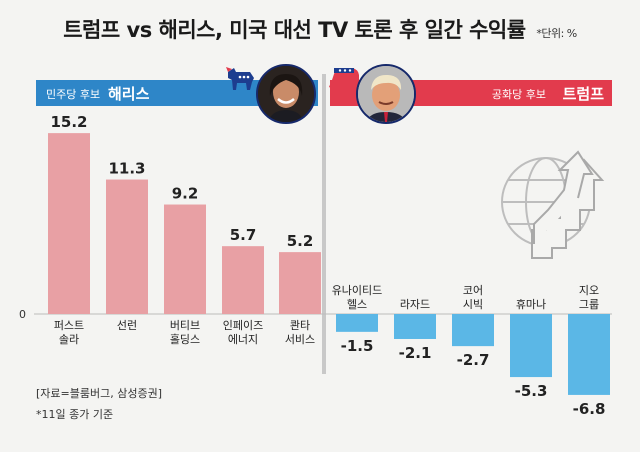  I want to click on harris-party-label: 민주당 후보, so click(73, 94).